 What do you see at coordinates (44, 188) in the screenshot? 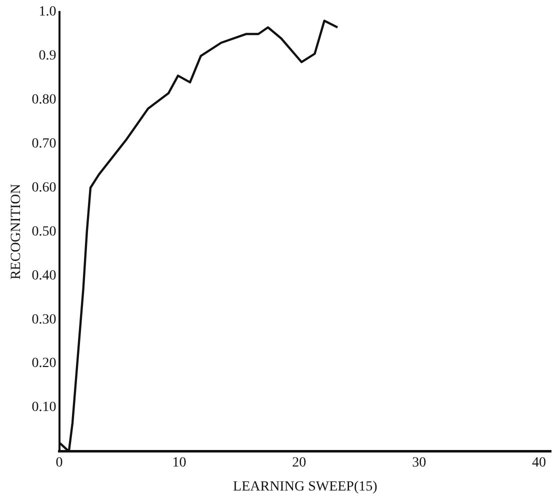
I see `y-tick-label: 0.60` at bounding box center [44, 188].